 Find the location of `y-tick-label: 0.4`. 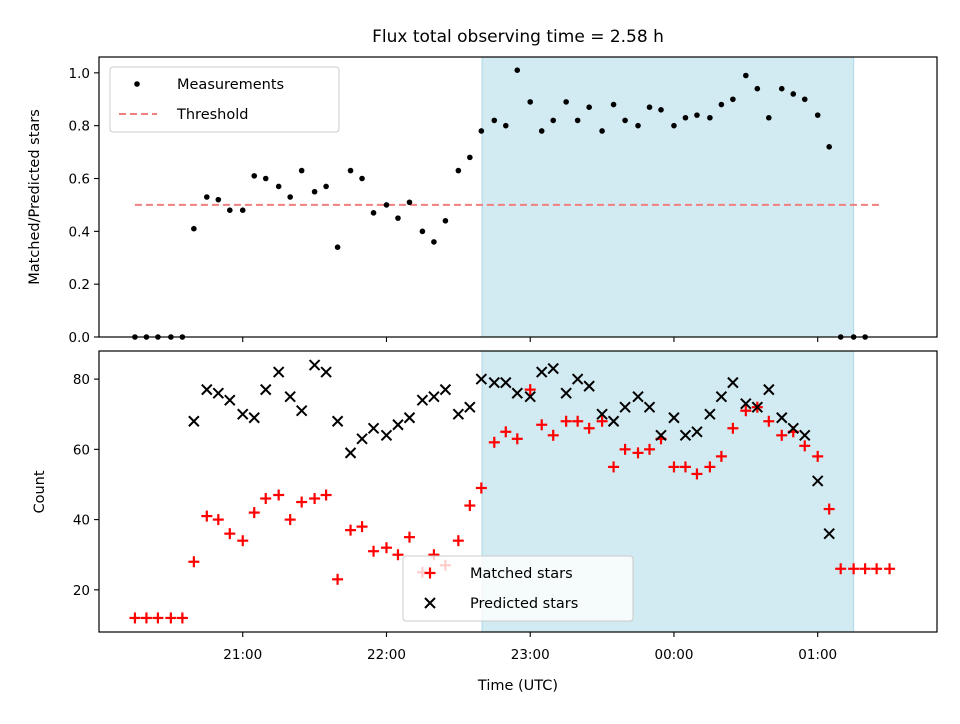

y-tick-label: 0.4 is located at coordinates (79, 232).